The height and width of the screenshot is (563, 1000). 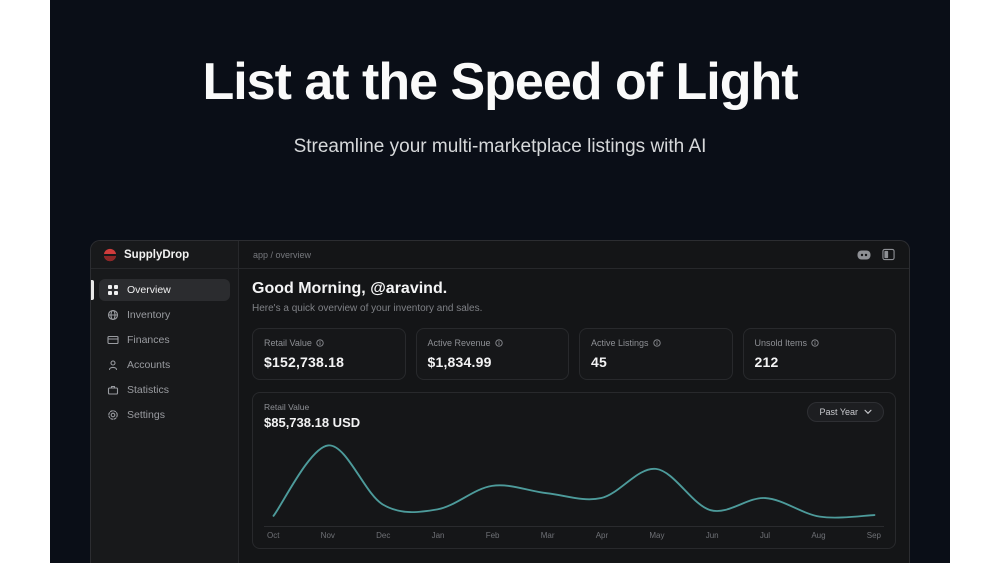 I want to click on sidebar-item-label: Settings, so click(x=146, y=415).